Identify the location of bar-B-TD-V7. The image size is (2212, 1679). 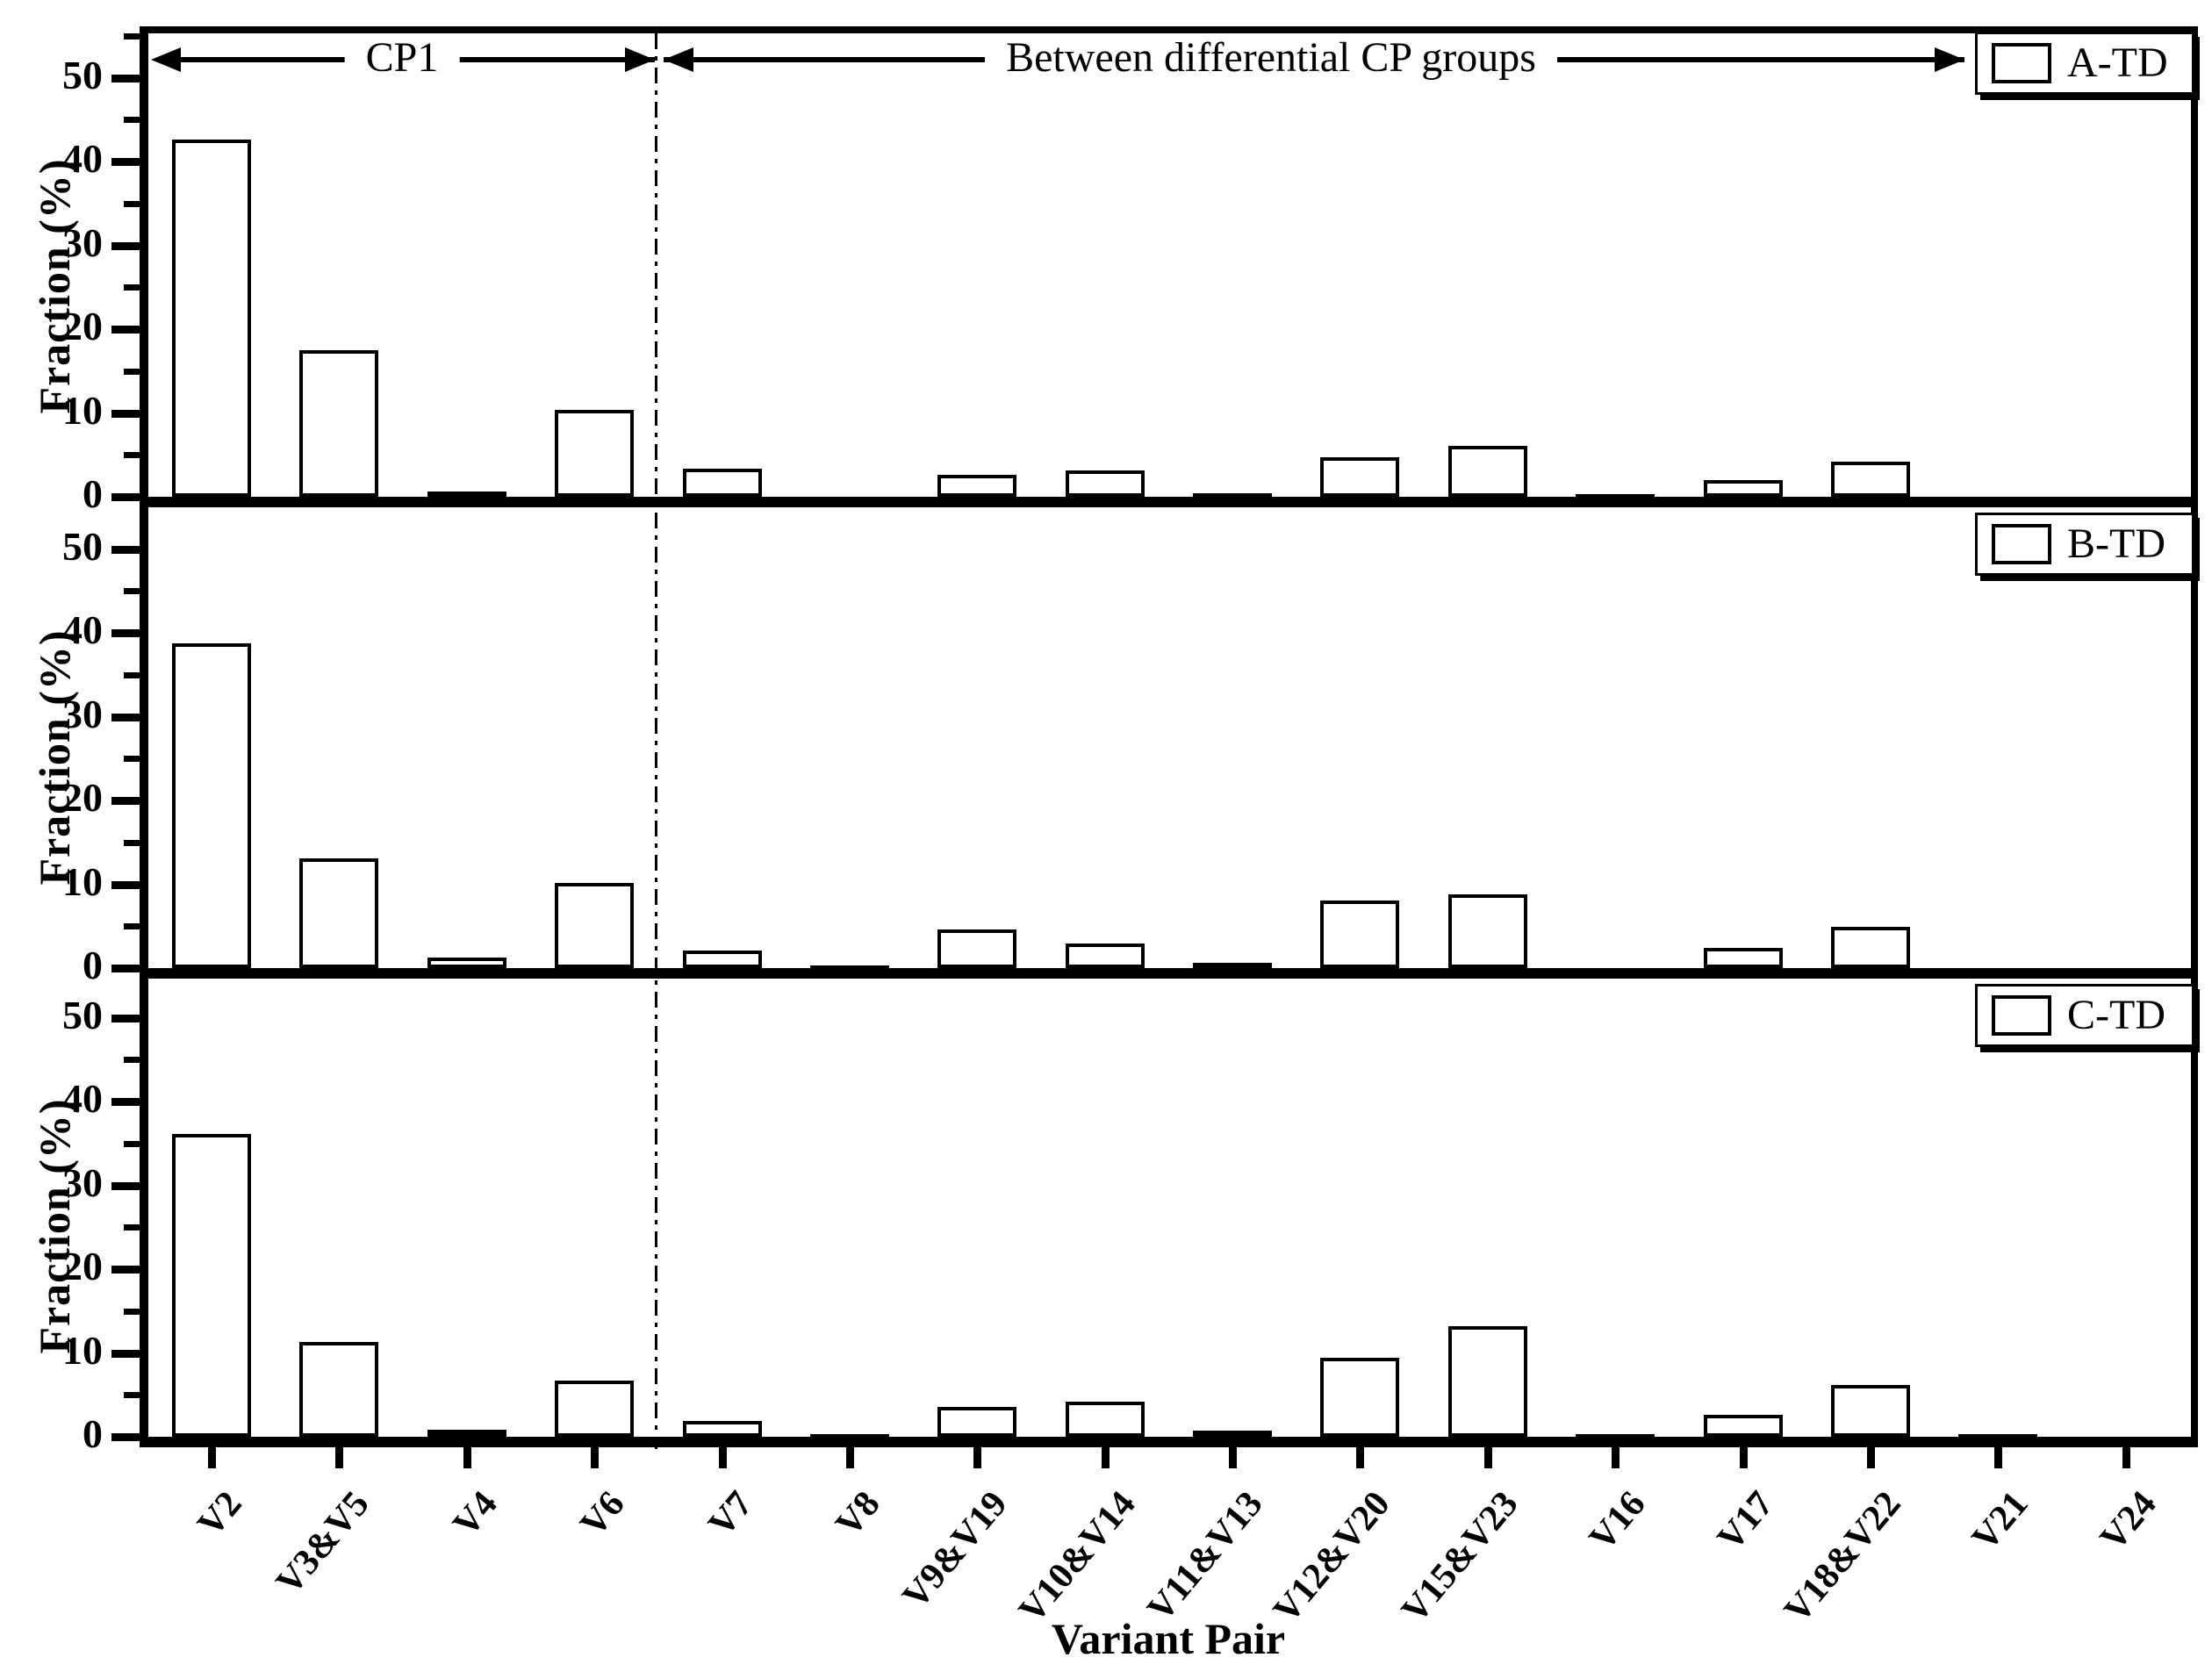
(722, 959).